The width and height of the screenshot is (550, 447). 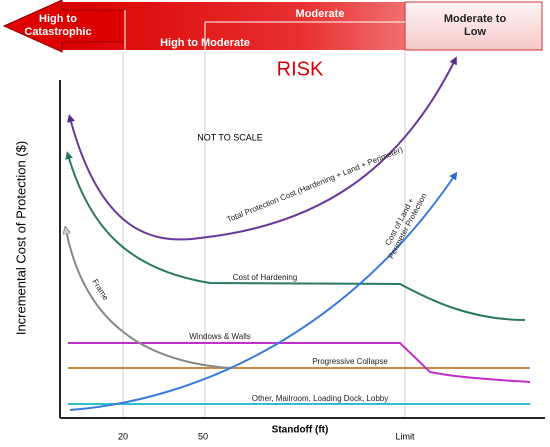 What do you see at coordinates (404, 224) in the screenshot?
I see `label-land: Cost of Land +Perimeter Protection` at bounding box center [404, 224].